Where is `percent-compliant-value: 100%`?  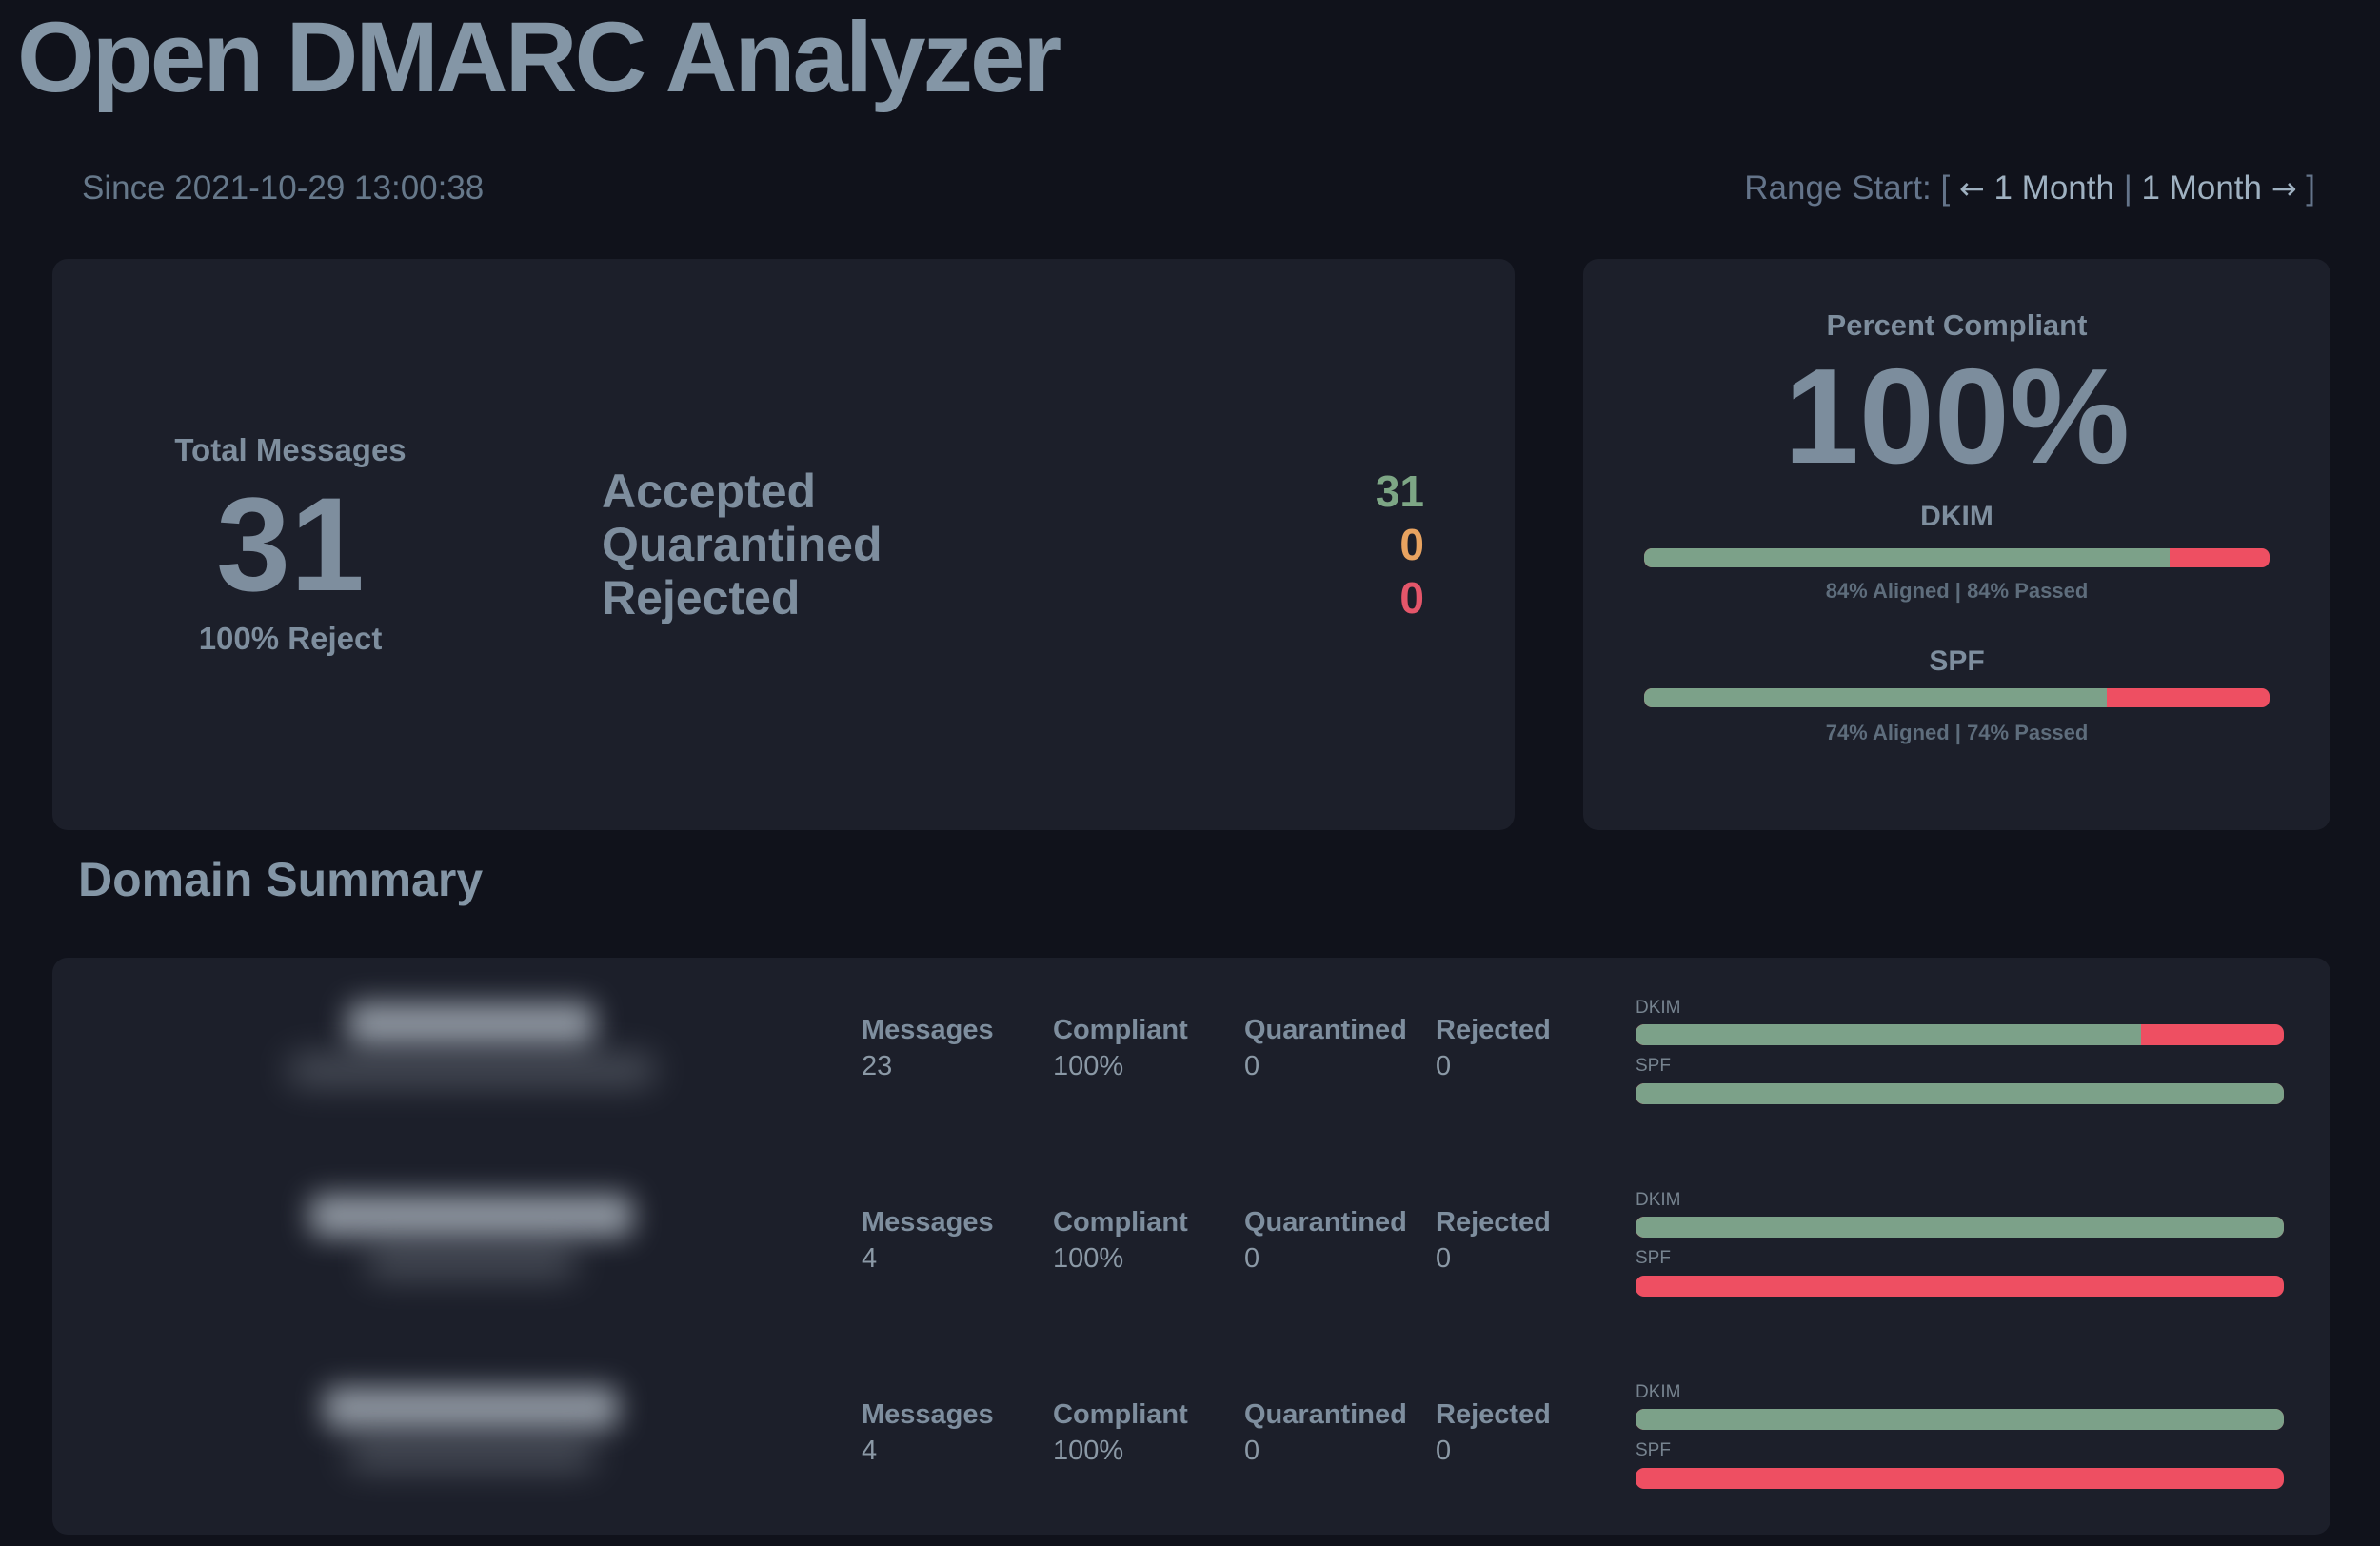
percent-compliant-value: 100% is located at coordinates (1957, 416).